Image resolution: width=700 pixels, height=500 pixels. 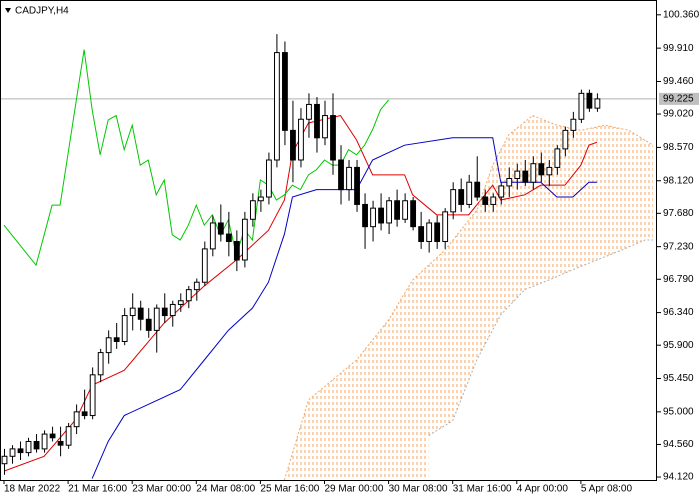 I want to click on x-tick-label: 18 Mar 2022, so click(x=32, y=489).